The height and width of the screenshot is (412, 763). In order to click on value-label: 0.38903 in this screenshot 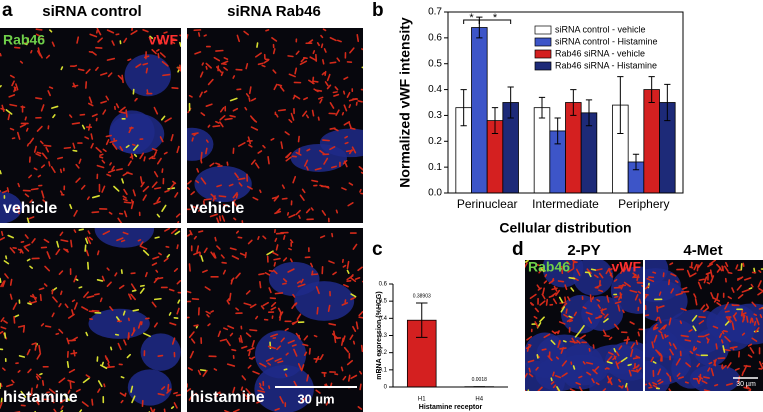, I will do `click(422, 296)`.